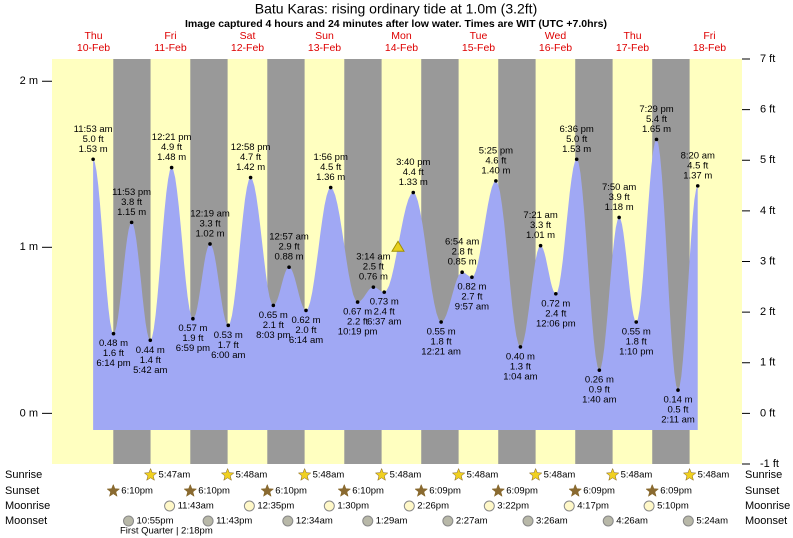  Describe the element at coordinates (433, 506) in the screenshot. I see `moonrise-time: 2:26pm` at that location.